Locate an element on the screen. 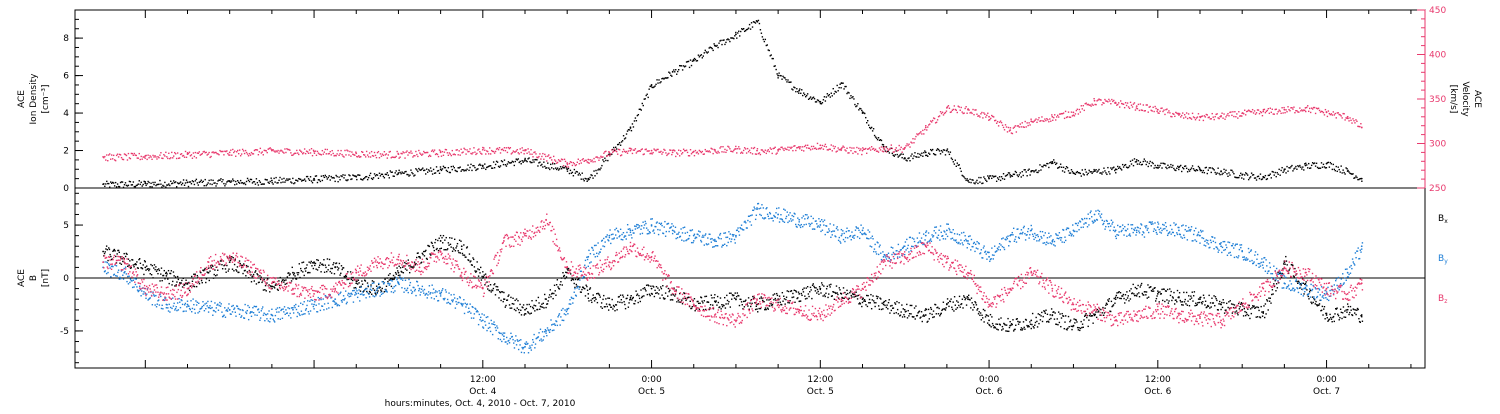  x-tick-date-2: Oct. 5 is located at coordinates (820, 392).